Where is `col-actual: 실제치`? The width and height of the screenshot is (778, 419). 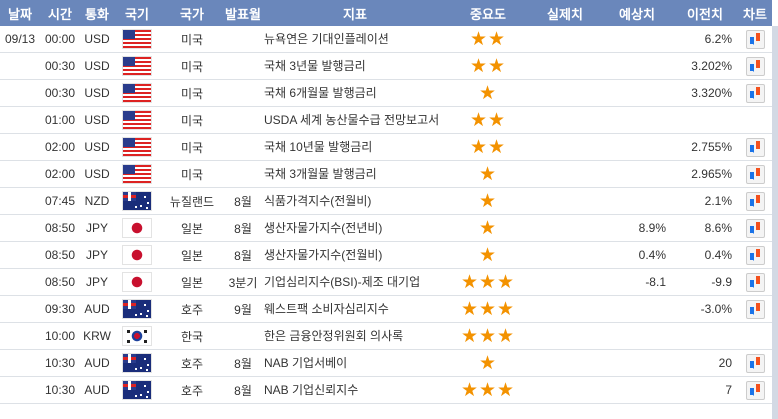 col-actual: 실제치 is located at coordinates (565, 13).